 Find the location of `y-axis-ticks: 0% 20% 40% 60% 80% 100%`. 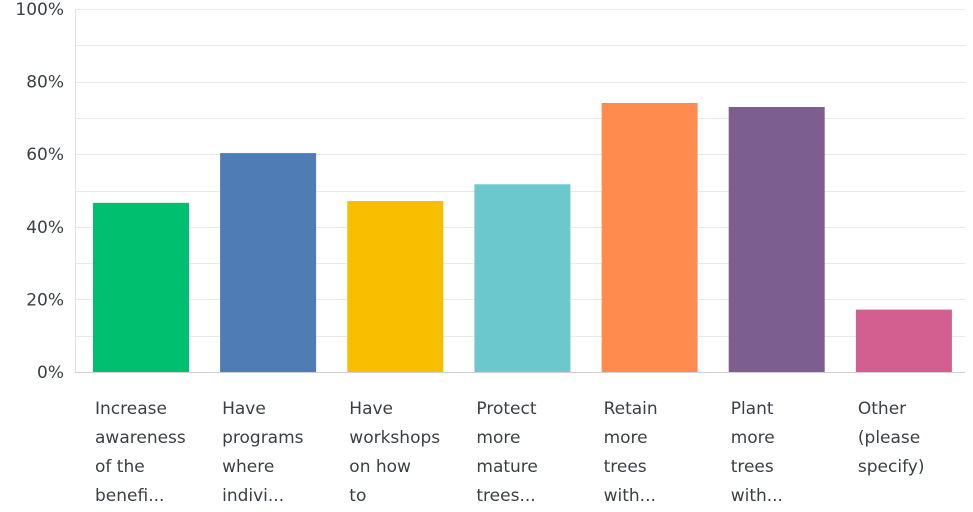

y-axis-ticks: 0% 20% 40% 60% 80% 100% is located at coordinates (39, 191).